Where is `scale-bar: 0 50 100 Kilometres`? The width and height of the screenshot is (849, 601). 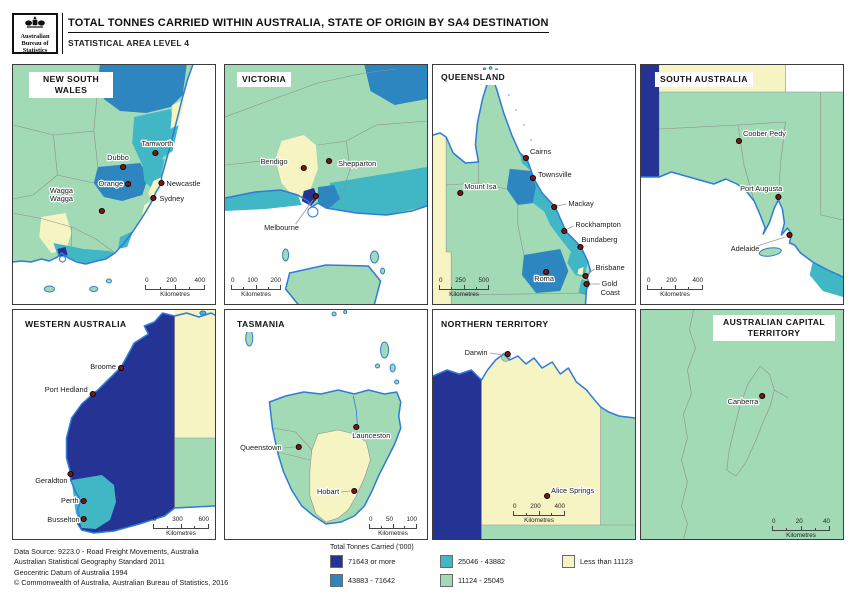
scale-bar: 0 50 100 Kilometres is located at coordinates (393, 526).